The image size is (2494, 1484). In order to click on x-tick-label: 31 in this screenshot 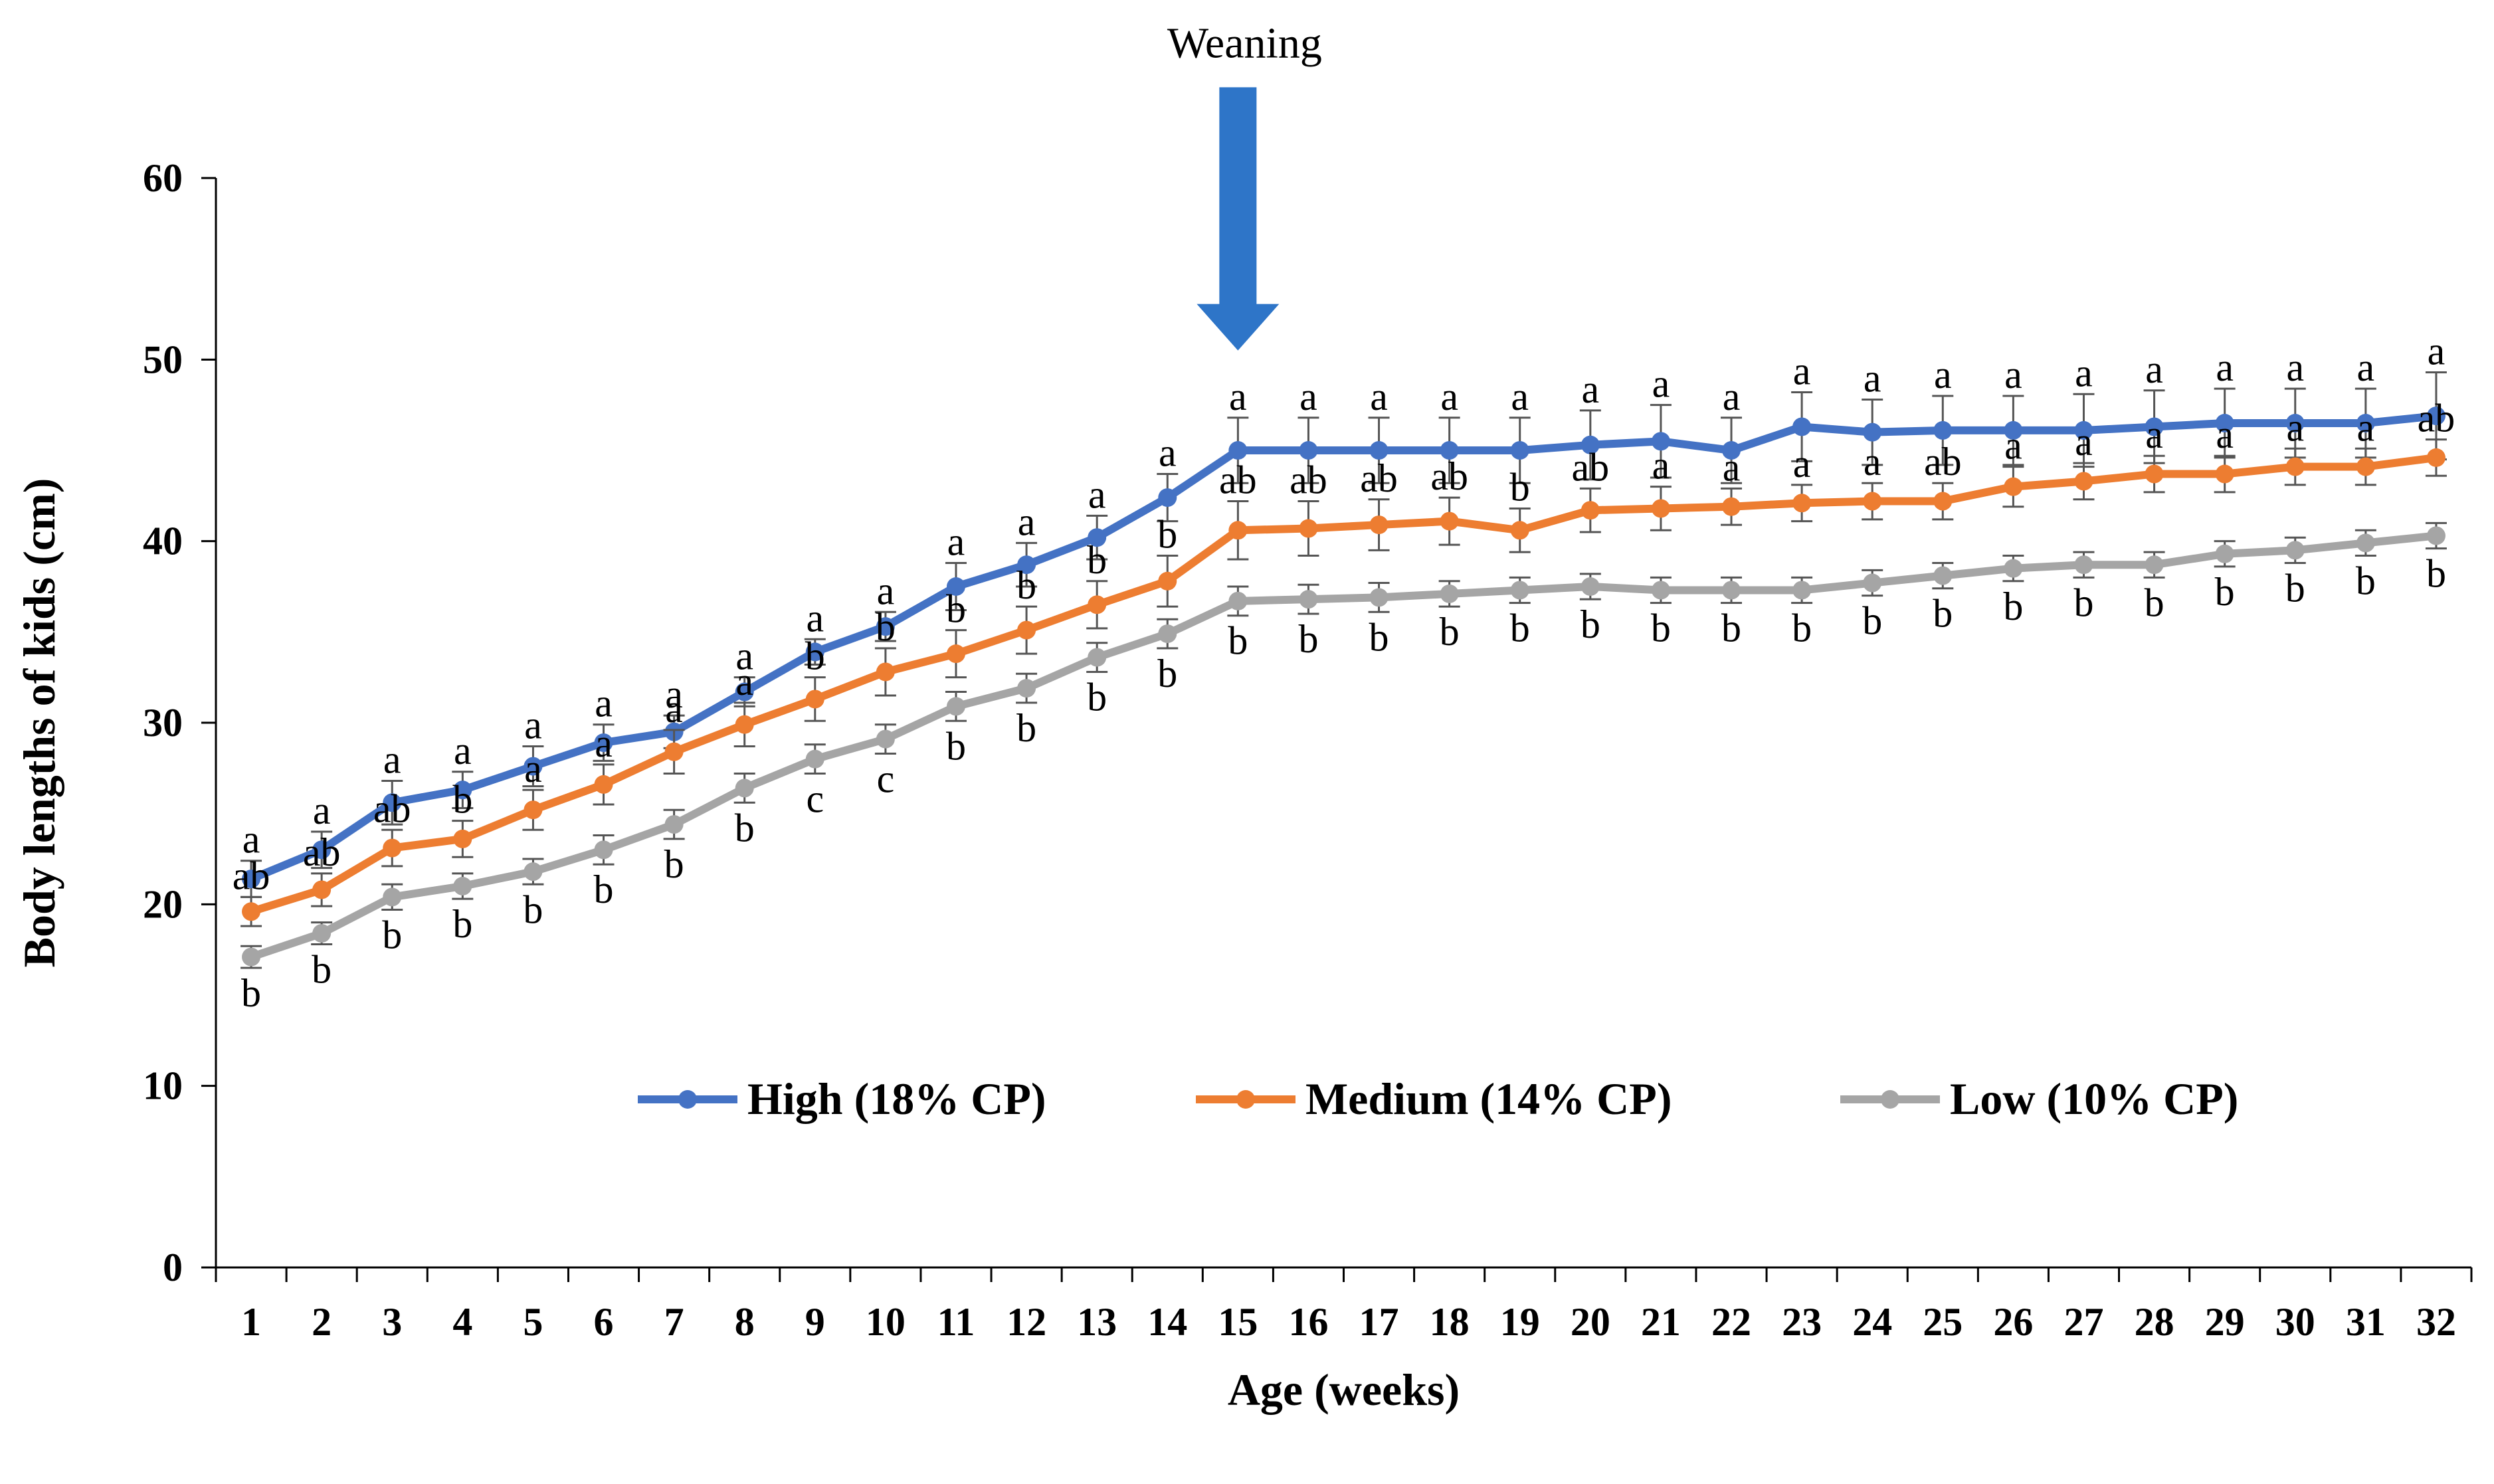, I will do `click(2366, 1322)`.